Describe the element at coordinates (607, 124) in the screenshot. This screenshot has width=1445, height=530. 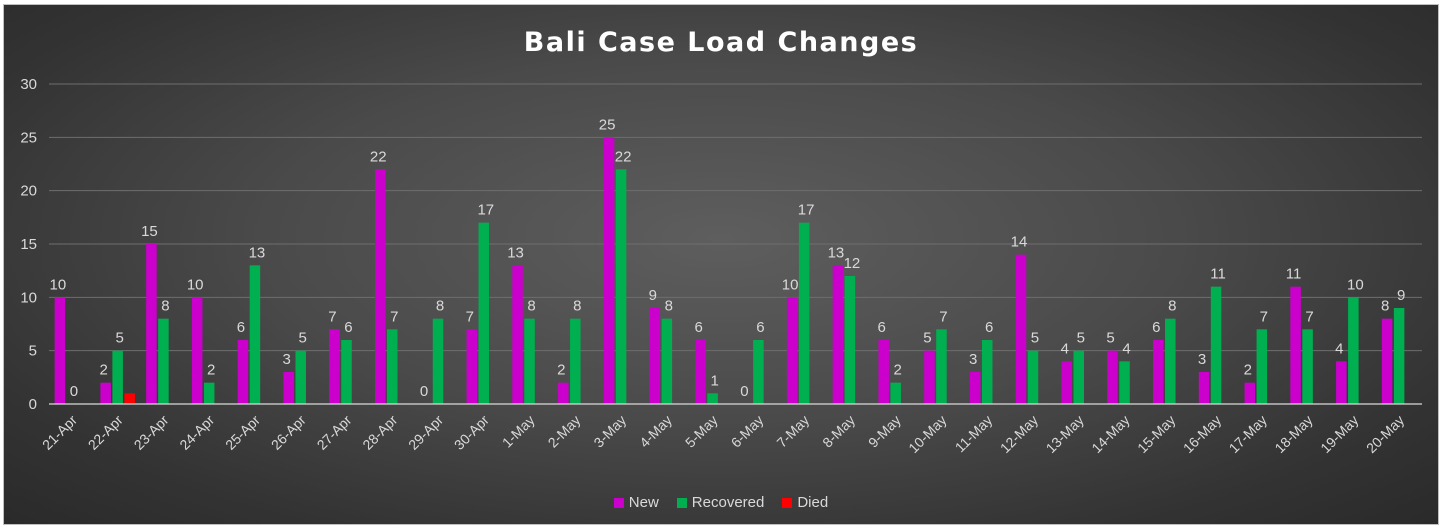
I see `data-label: 25` at that location.